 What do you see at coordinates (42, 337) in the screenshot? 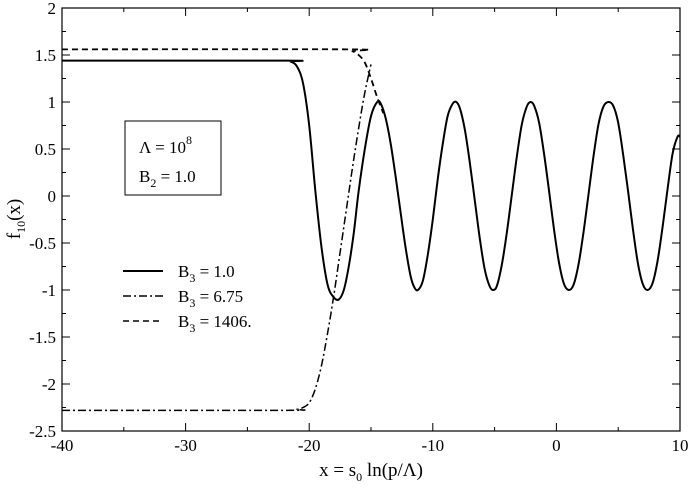
I see `y-tick-label: -1.5` at bounding box center [42, 337].